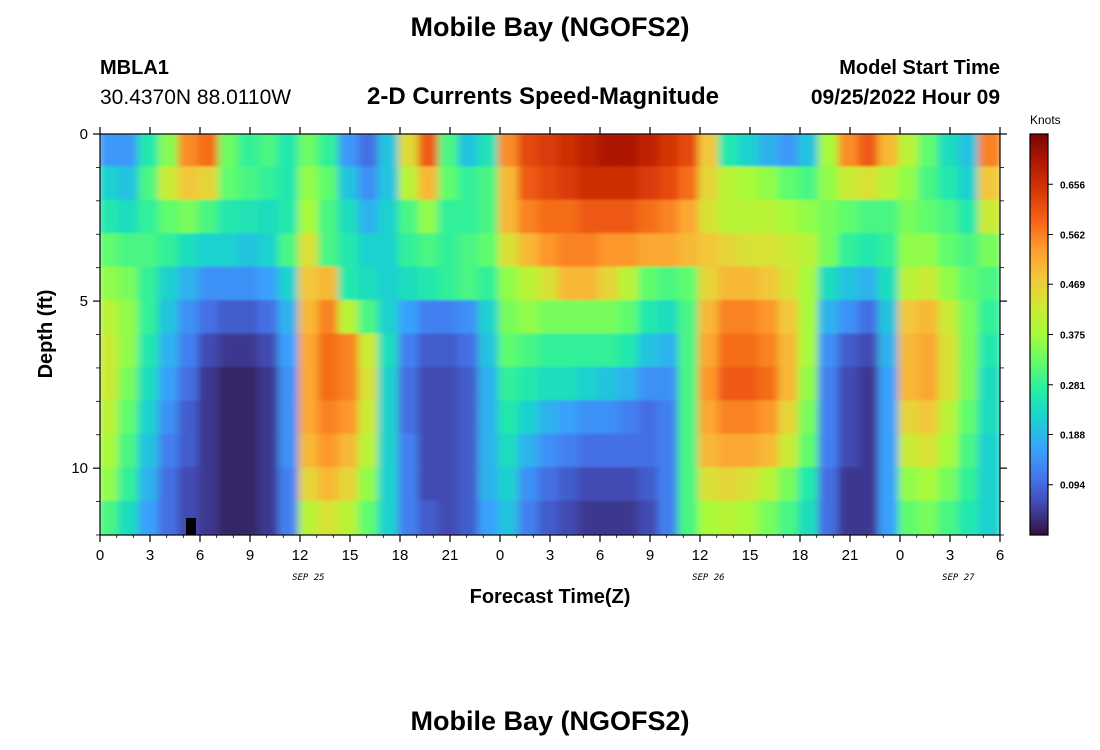  What do you see at coordinates (191, 526) in the screenshot?
I see `missing-data-marker` at bounding box center [191, 526].